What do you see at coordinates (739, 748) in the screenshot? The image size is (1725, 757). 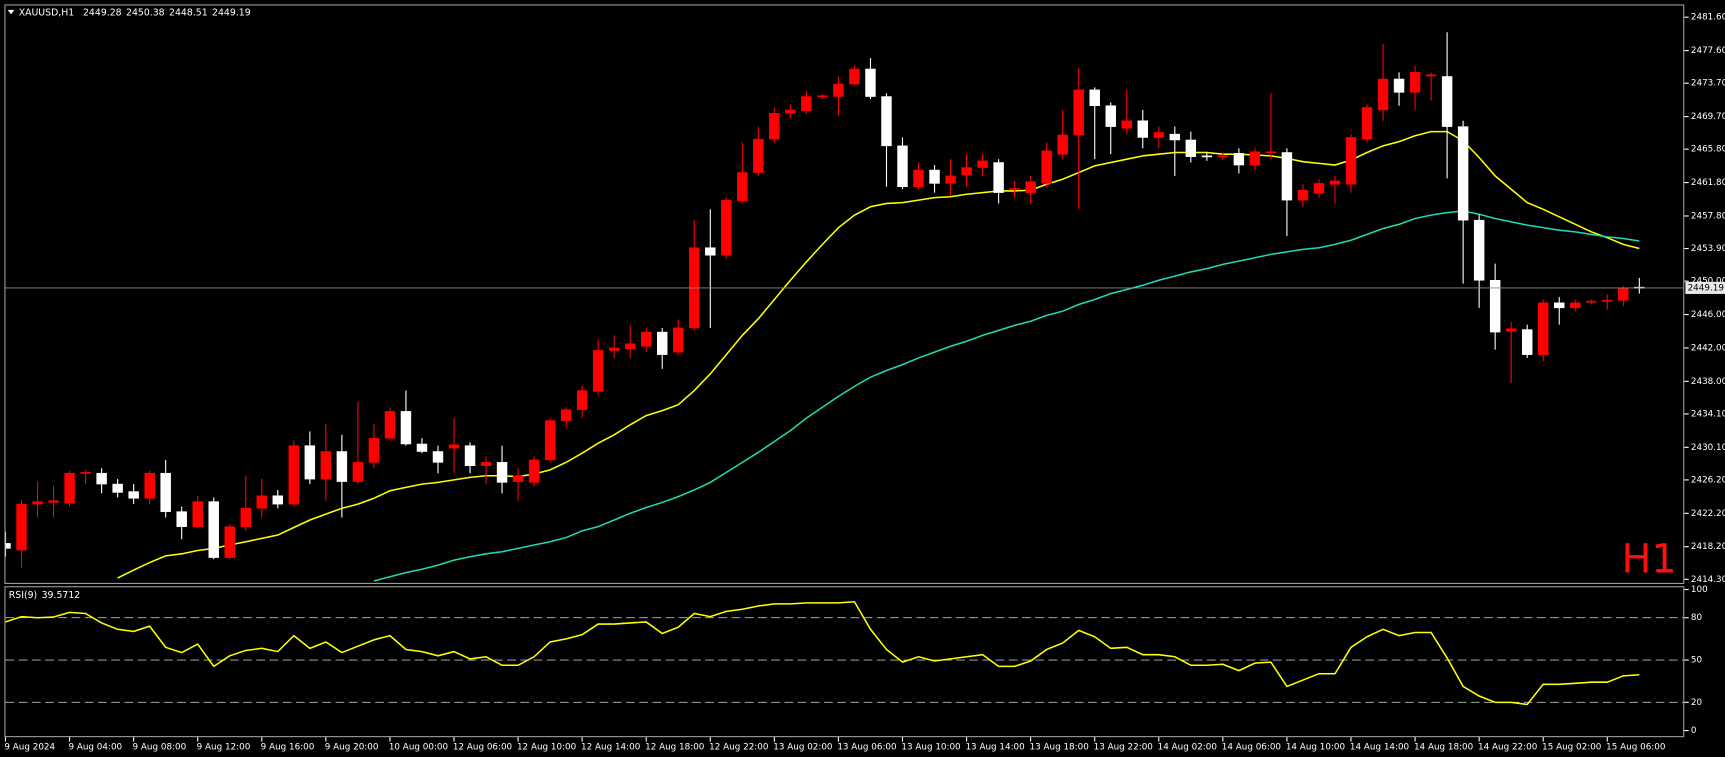 I see `x-tick-label: 12 Aug 22:00` at bounding box center [739, 748].